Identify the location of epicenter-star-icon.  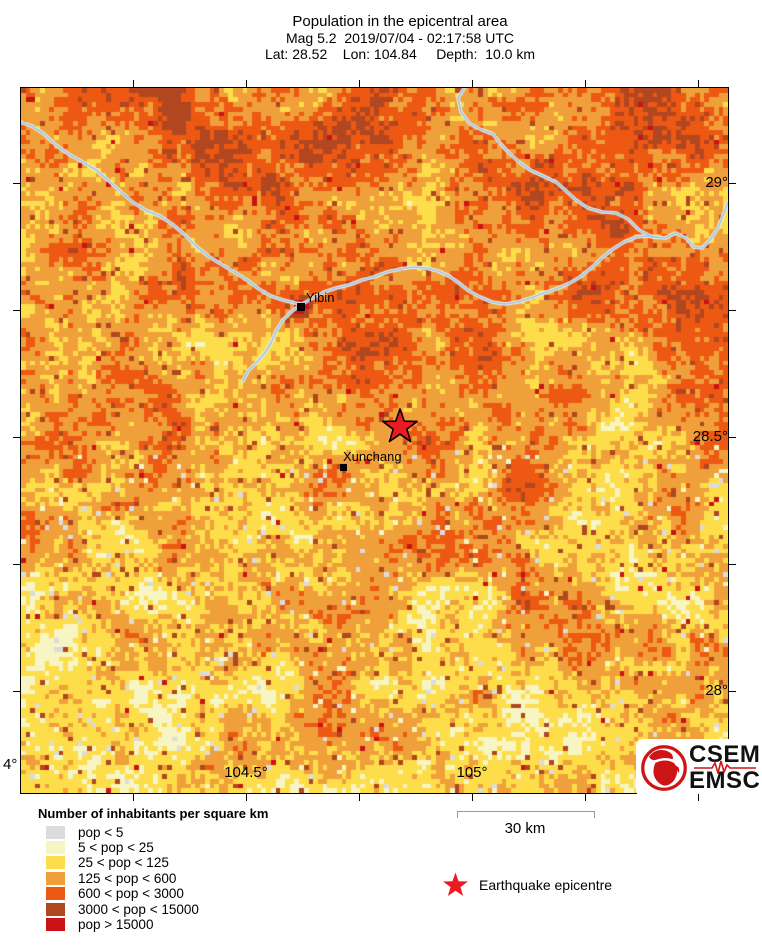
(400, 425).